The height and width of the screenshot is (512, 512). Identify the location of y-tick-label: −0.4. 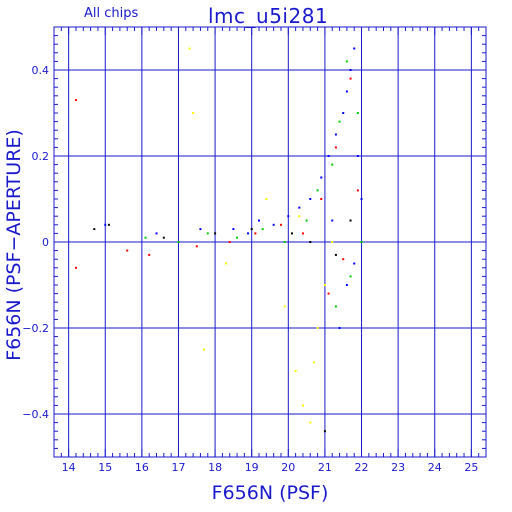
(35, 414).